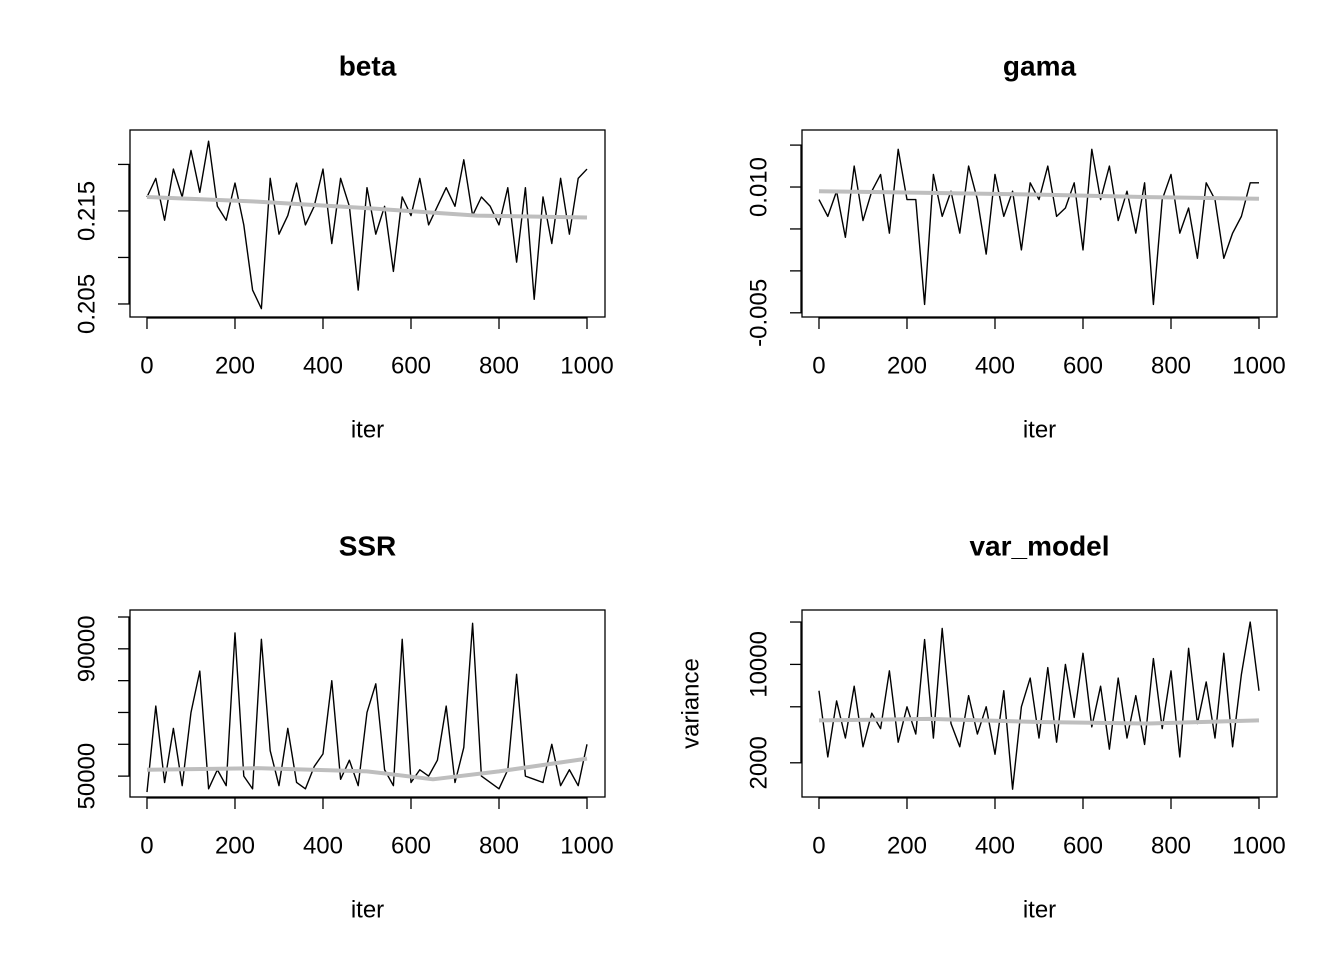  What do you see at coordinates (690, 703) in the screenshot?
I see `y-axis-label: variance` at bounding box center [690, 703].